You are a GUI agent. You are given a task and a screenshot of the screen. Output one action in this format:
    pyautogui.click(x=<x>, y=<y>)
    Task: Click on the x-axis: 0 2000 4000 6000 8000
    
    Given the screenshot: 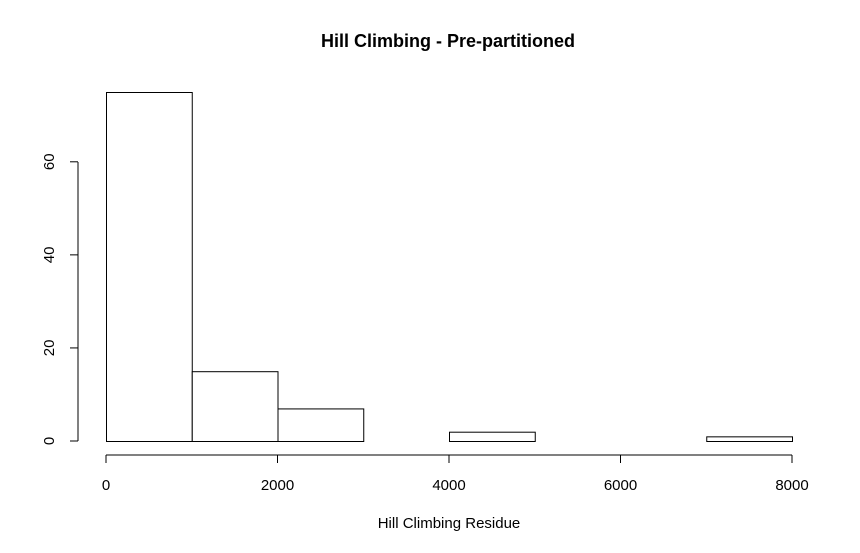 What is the action you would take?
    pyautogui.click(x=455, y=474)
    